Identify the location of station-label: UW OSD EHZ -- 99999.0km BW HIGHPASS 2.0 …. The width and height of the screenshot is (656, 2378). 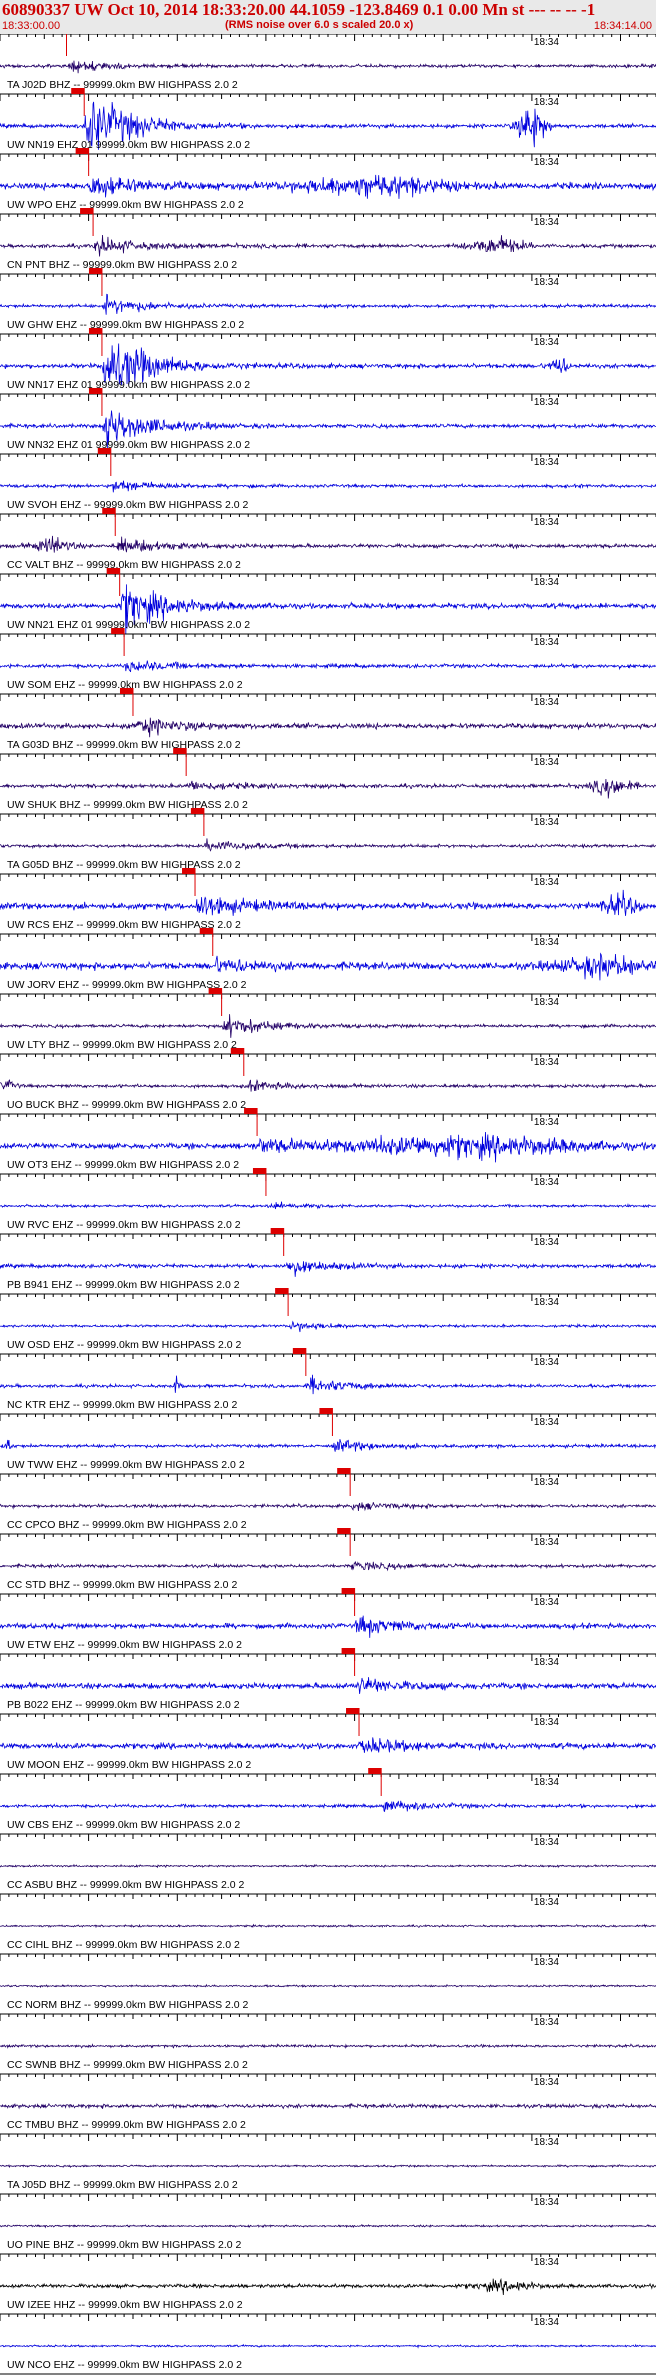
(124, 1345).